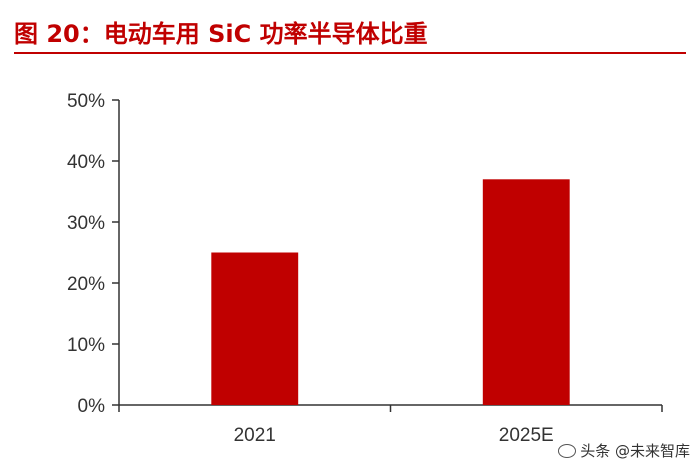 This screenshot has height=469, width=700. I want to click on y-tick-label: 10%, so click(86, 345).